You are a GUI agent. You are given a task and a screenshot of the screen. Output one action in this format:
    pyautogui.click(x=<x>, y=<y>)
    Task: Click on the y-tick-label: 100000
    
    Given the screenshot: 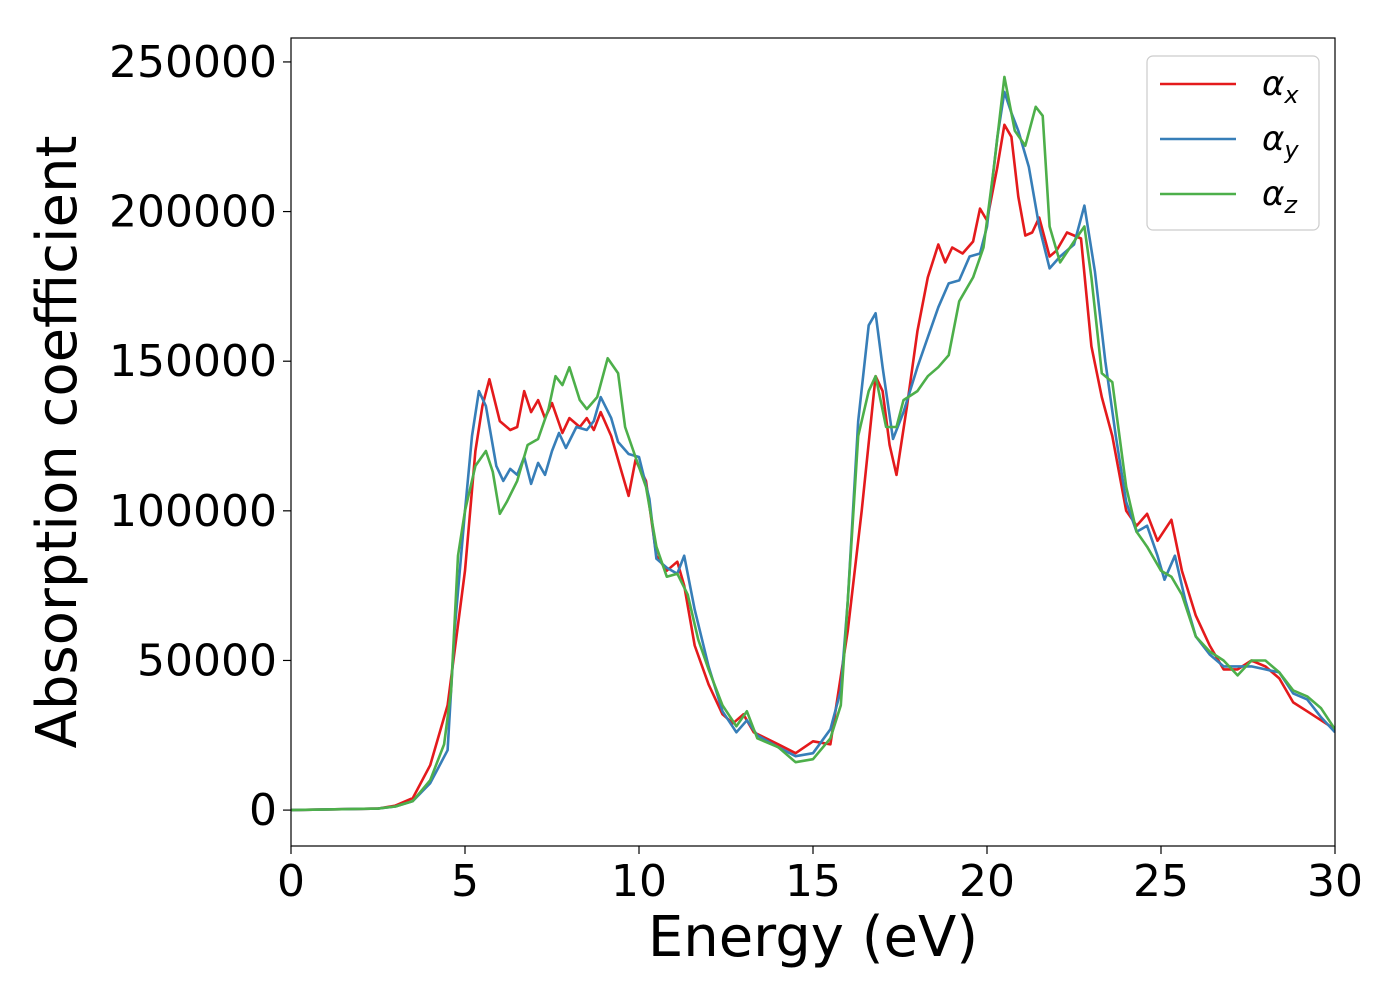 What is the action you would take?
    pyautogui.click(x=193, y=511)
    